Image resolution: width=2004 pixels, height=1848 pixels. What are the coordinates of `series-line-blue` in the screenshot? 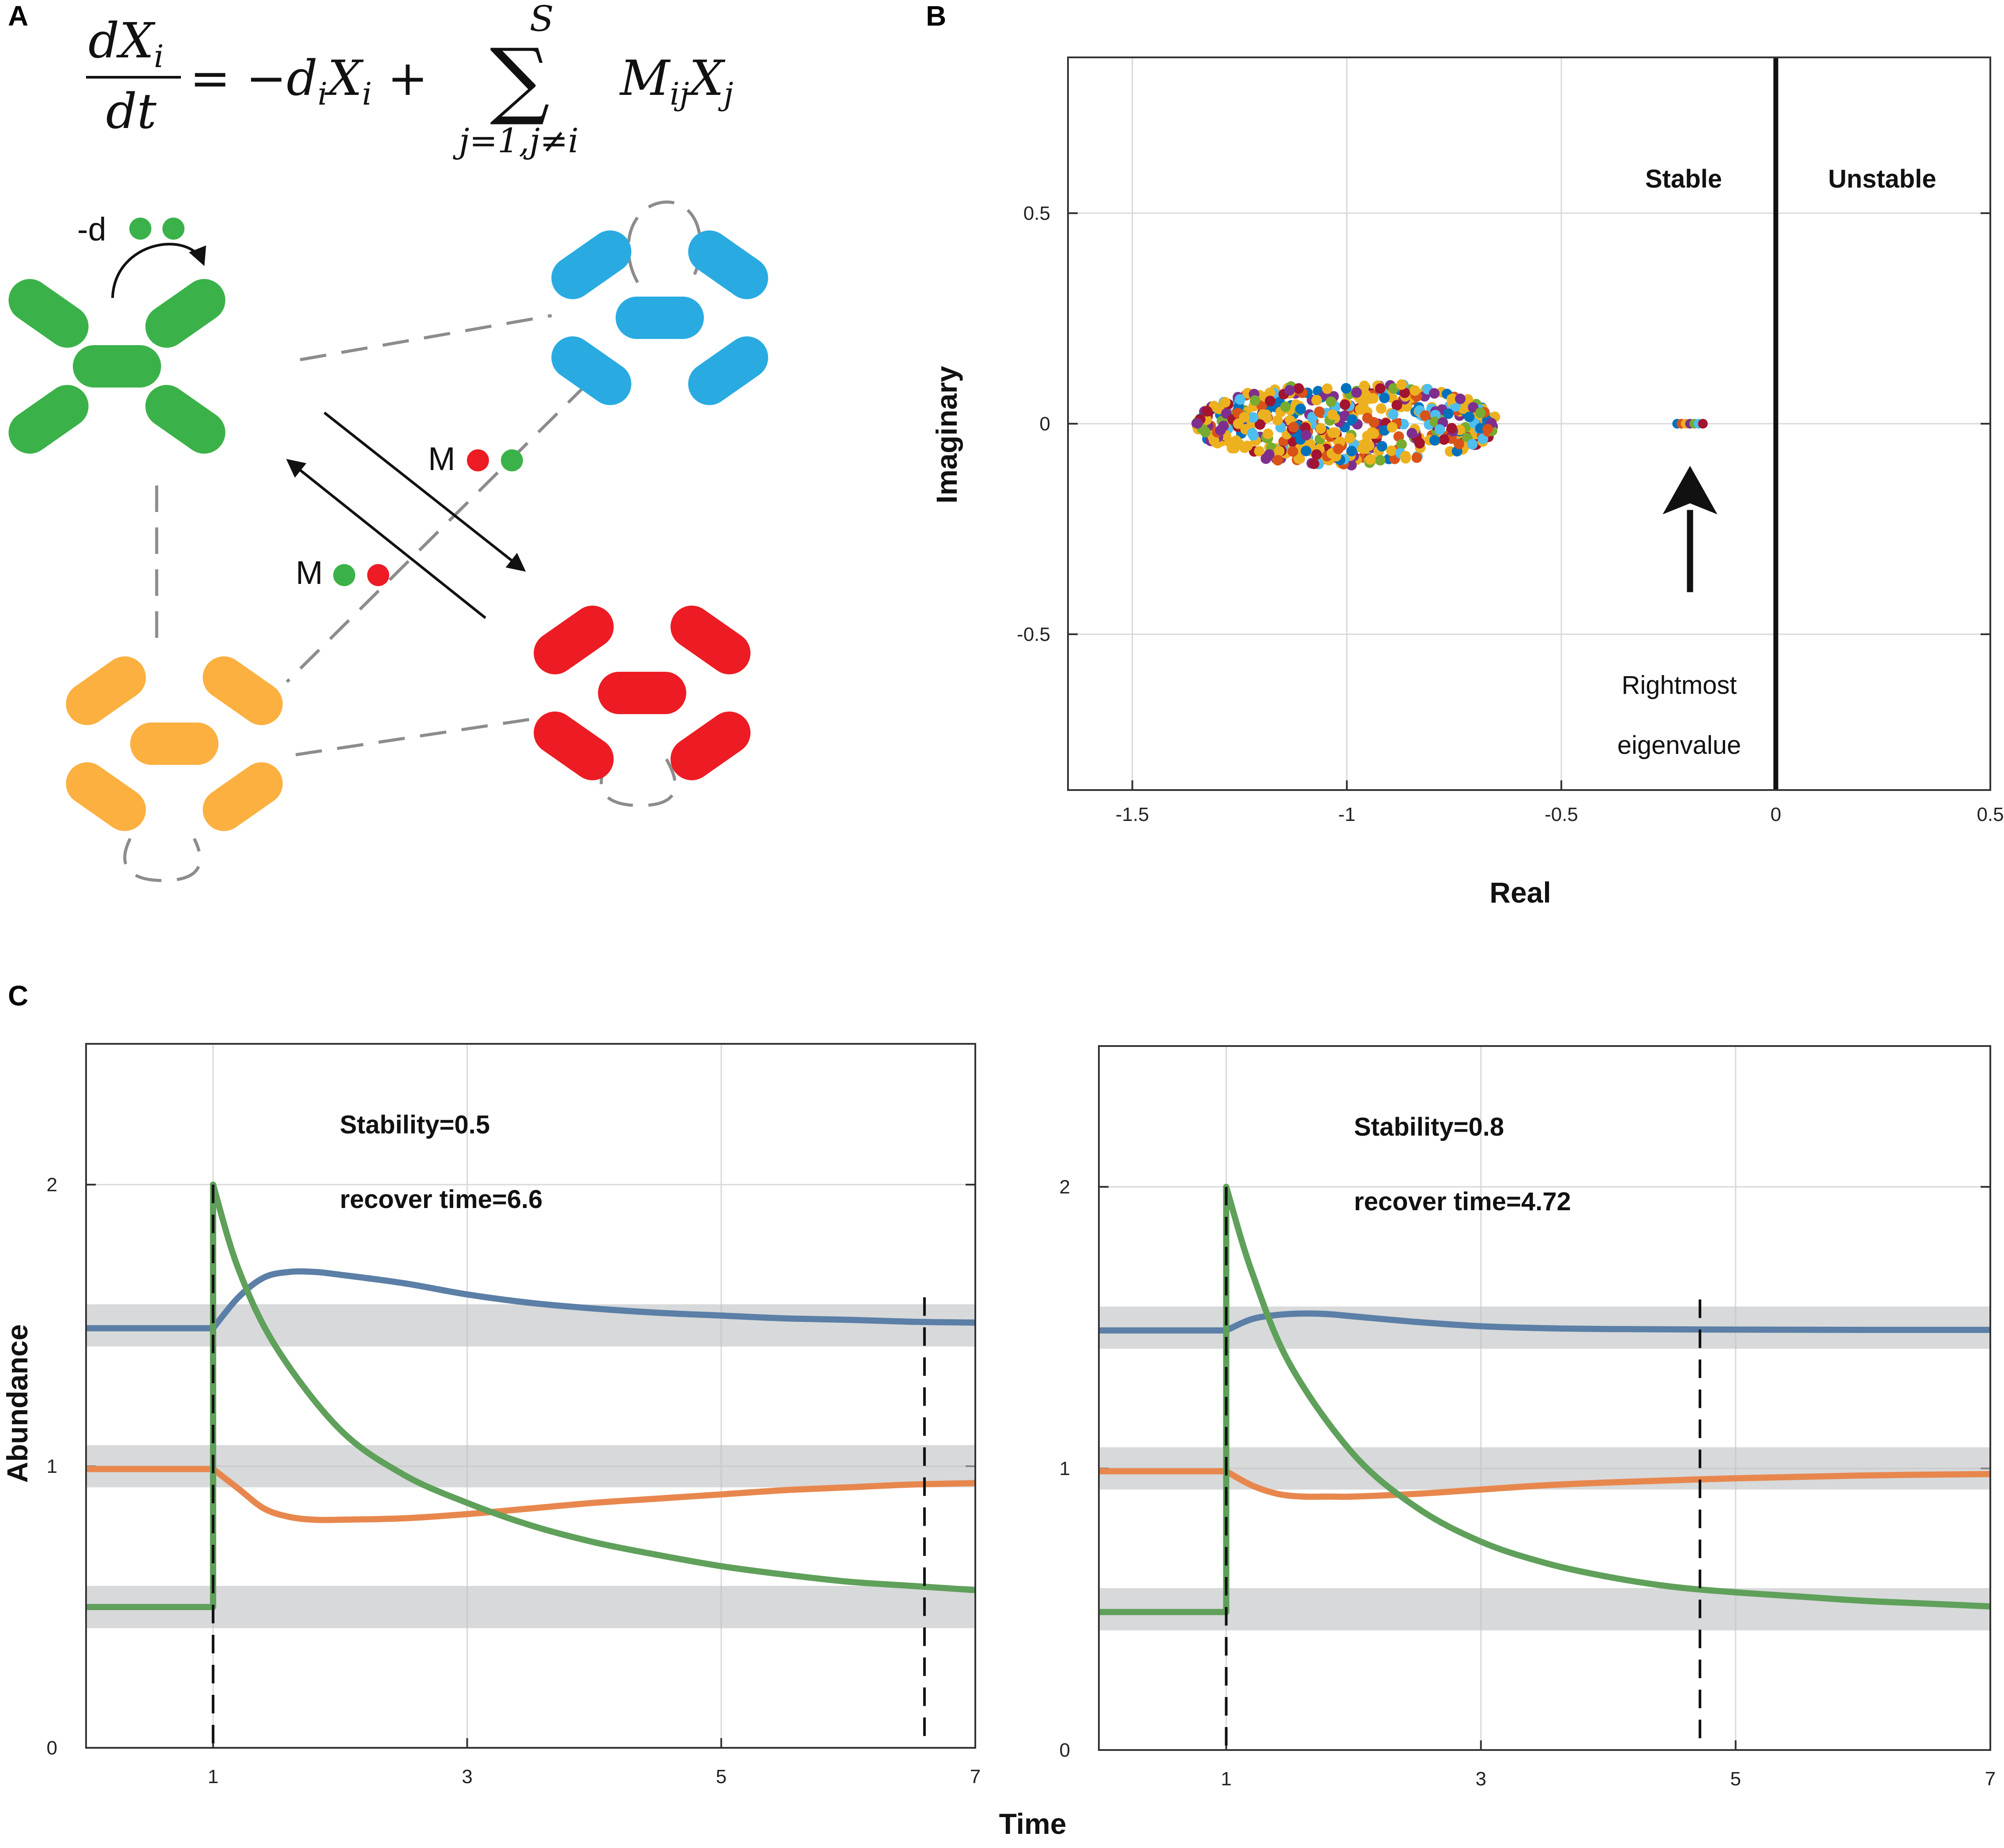 It's located at (1545, 1322).